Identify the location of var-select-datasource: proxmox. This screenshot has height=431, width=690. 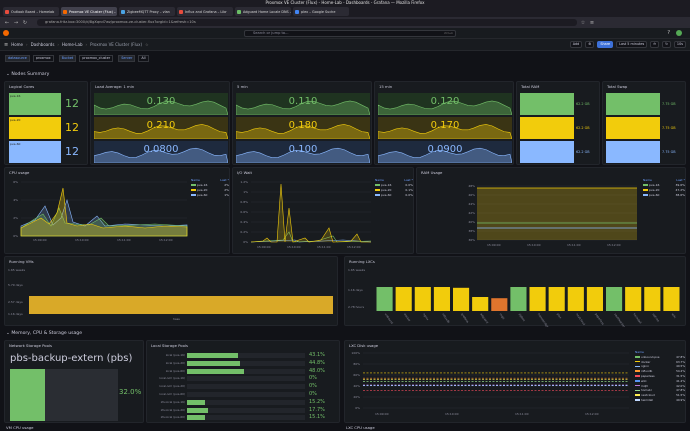
(43, 58).